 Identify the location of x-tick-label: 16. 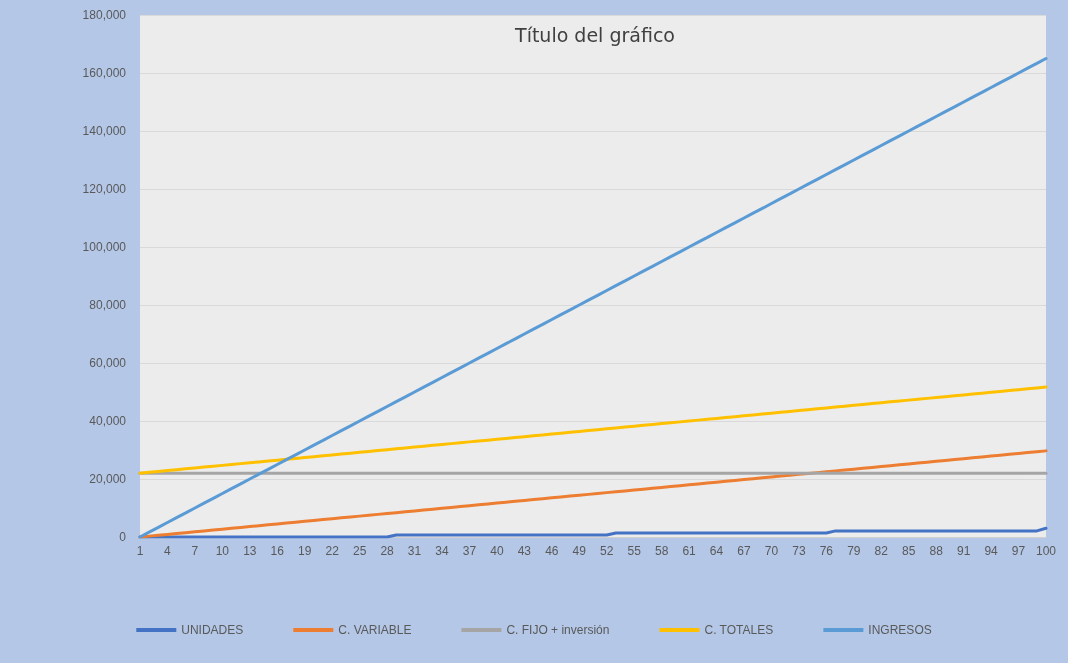
(277, 551).